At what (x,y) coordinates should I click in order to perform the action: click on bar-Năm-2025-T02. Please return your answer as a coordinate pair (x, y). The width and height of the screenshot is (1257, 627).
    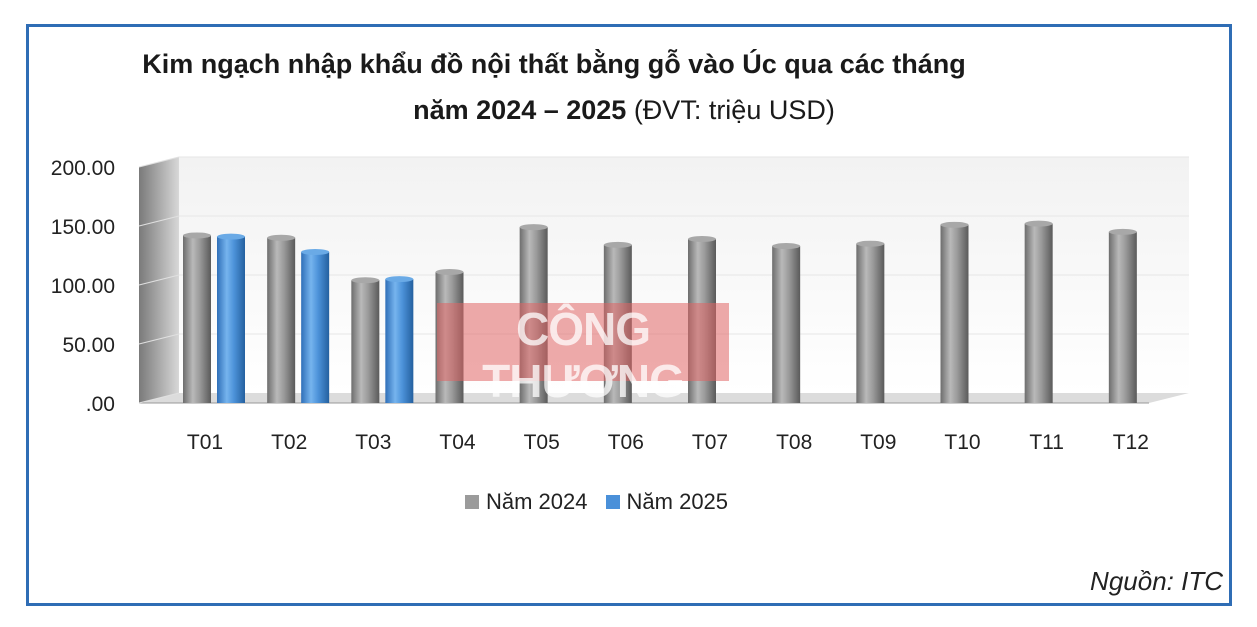
    Looking at the image, I should click on (315, 325).